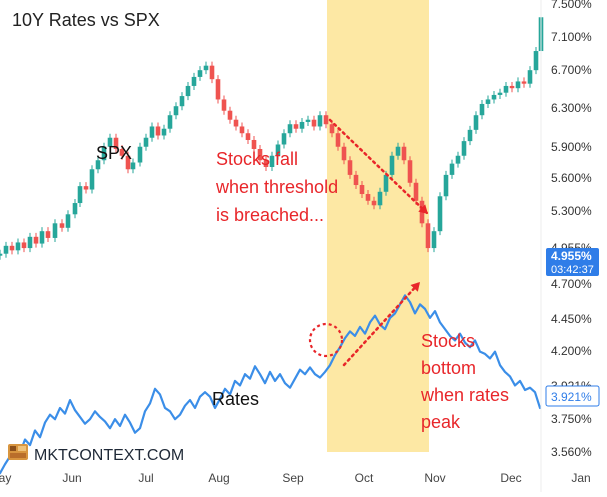  Describe the element at coordinates (364, 478) in the screenshot. I see `x-tick-label: Oct` at that location.